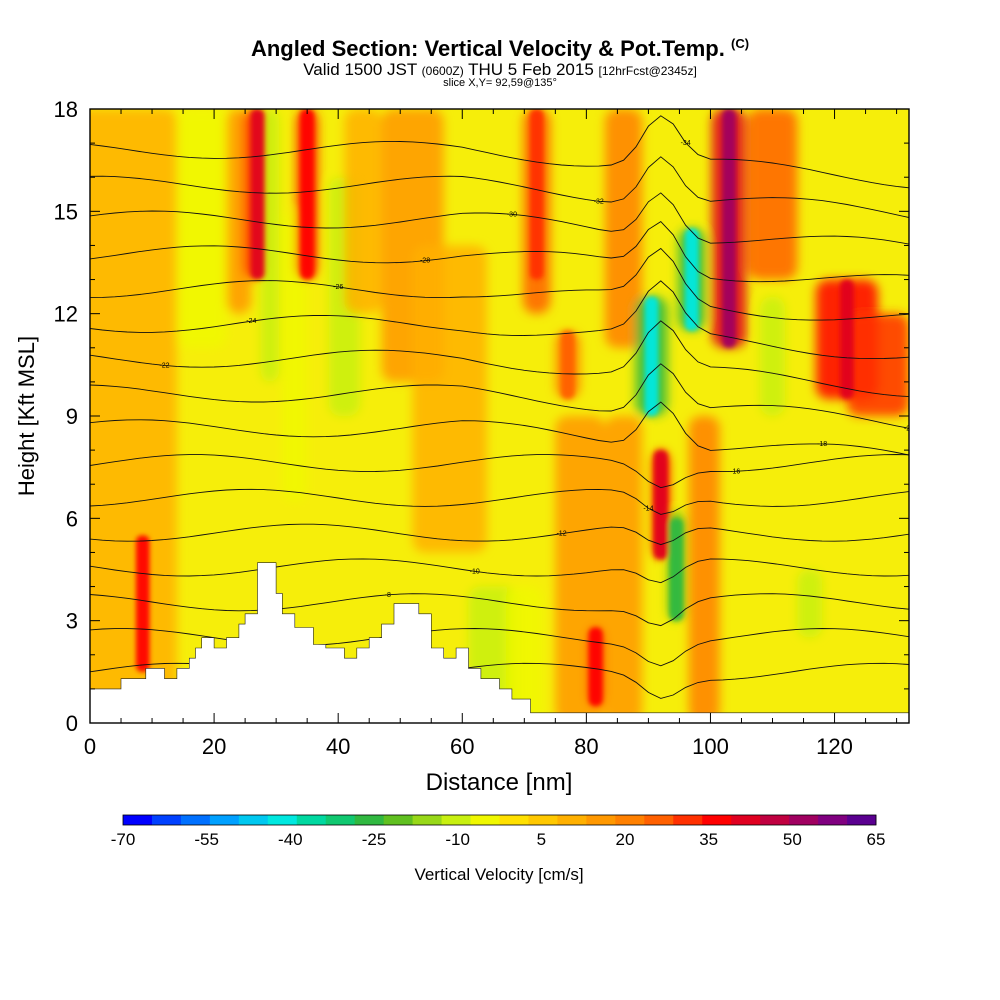  Describe the element at coordinates (290, 839) in the screenshot. I see `colorbar-tick-label: -40` at that location.